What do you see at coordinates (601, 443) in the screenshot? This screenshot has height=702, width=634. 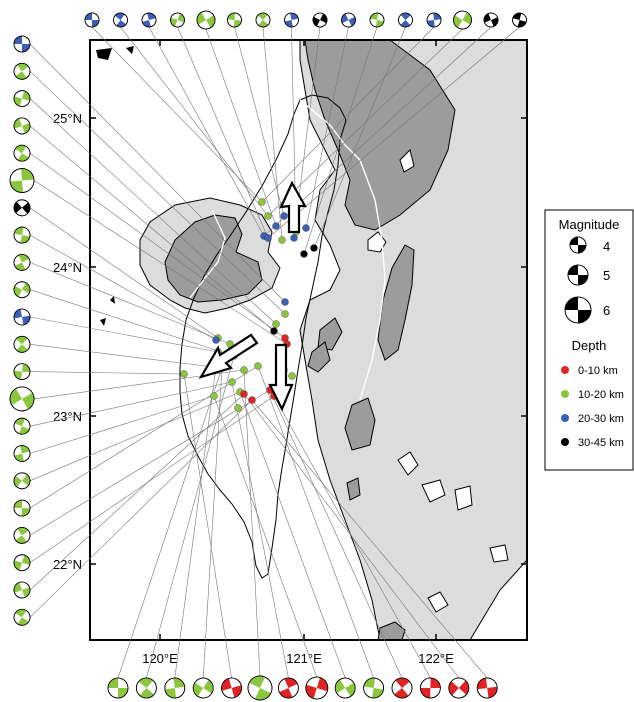 I see `legend-depth-label-3: 30-45 km` at bounding box center [601, 443].